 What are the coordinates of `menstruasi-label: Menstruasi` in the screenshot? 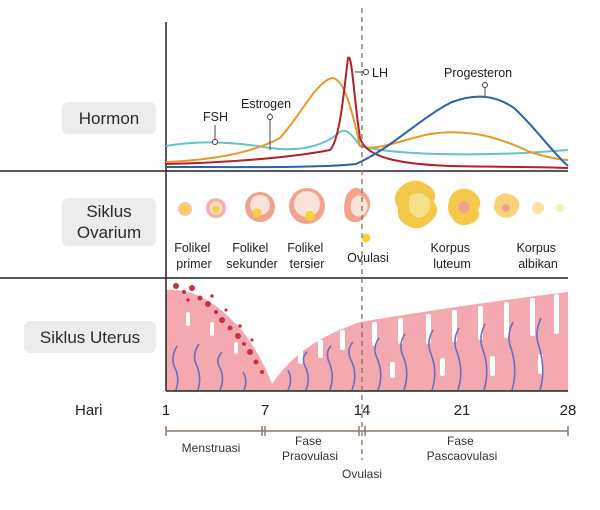 It's located at (211, 448).